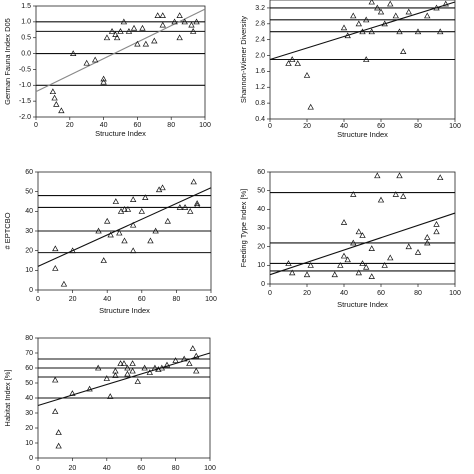  Describe the element at coordinates (418, 126) in the screenshot. I see `x-tick-label: 80` at that location.